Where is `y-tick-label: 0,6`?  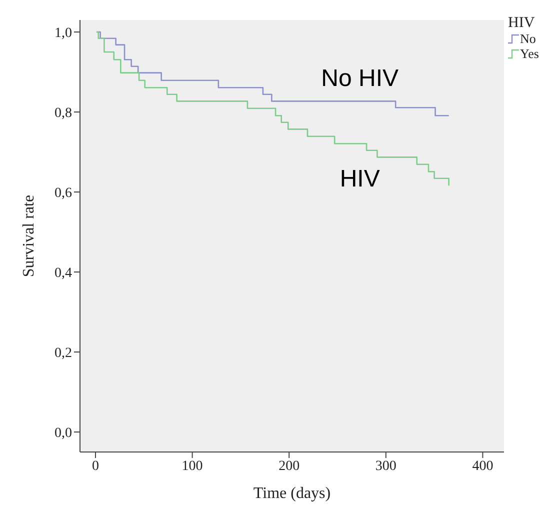
y-tick-label: 0,6 is located at coordinates (63, 193).